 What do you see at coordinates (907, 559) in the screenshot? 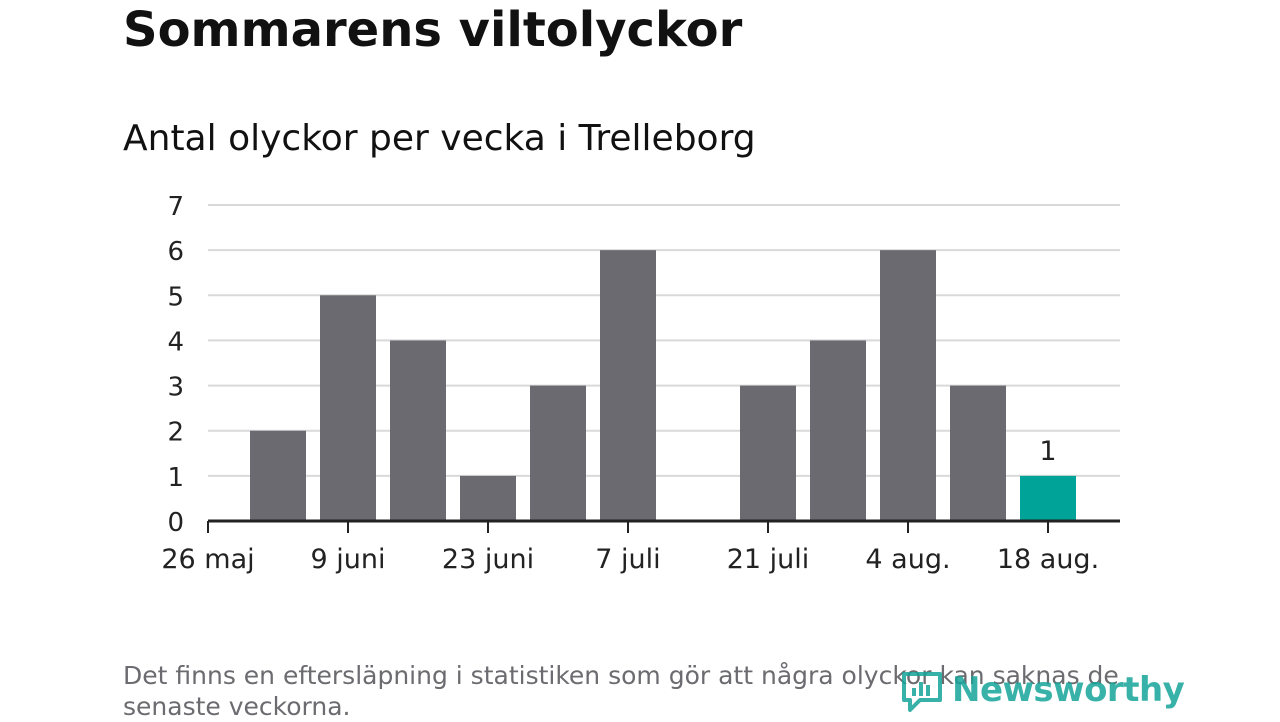
I see `x-tick-label: 4 aug.` at bounding box center [907, 559].